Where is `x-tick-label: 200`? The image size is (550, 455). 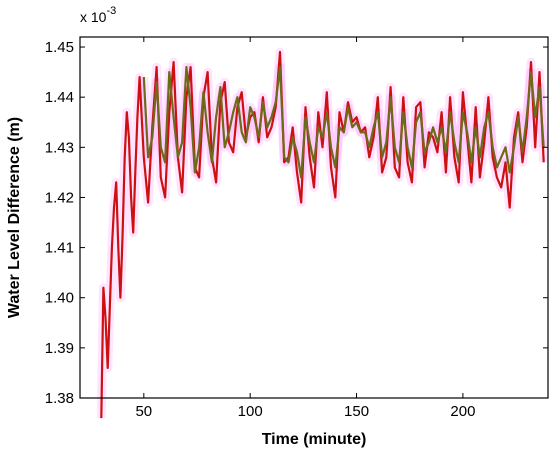
x-tick-label: 200 is located at coordinates (462, 411).